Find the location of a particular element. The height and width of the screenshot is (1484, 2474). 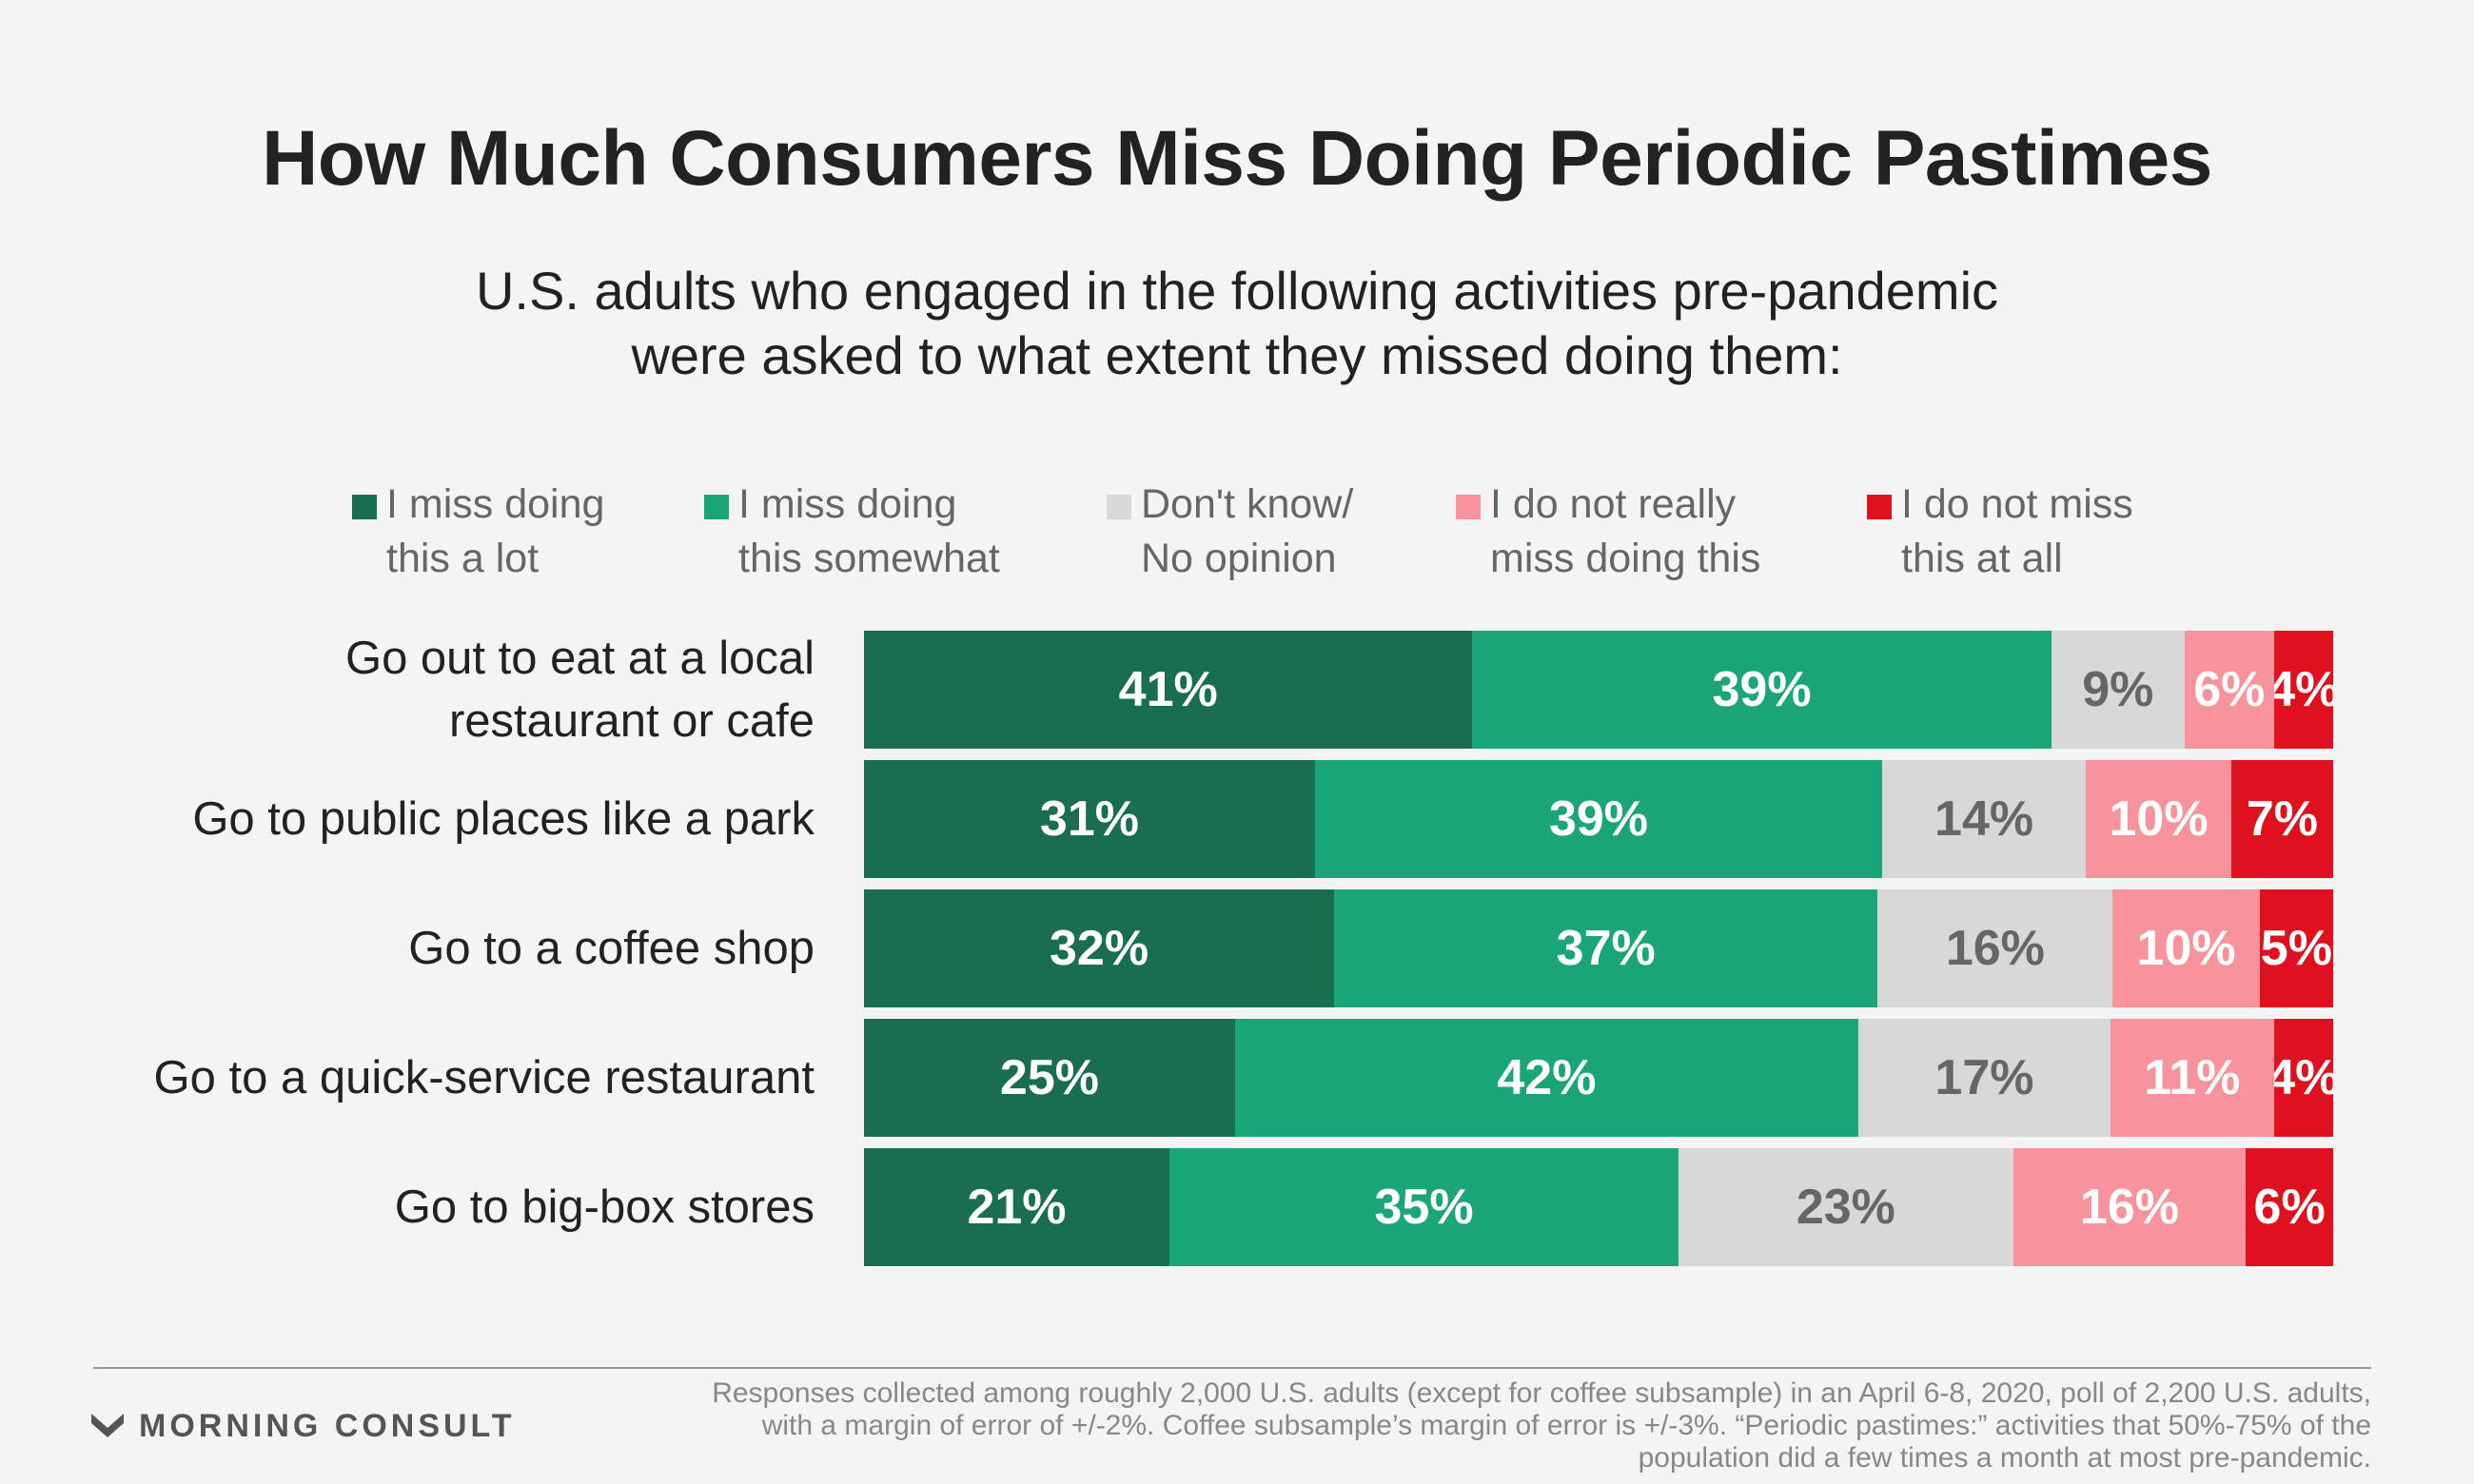

legend-item-miss-somewhat: I miss doing this somewhat is located at coordinates (852, 532).